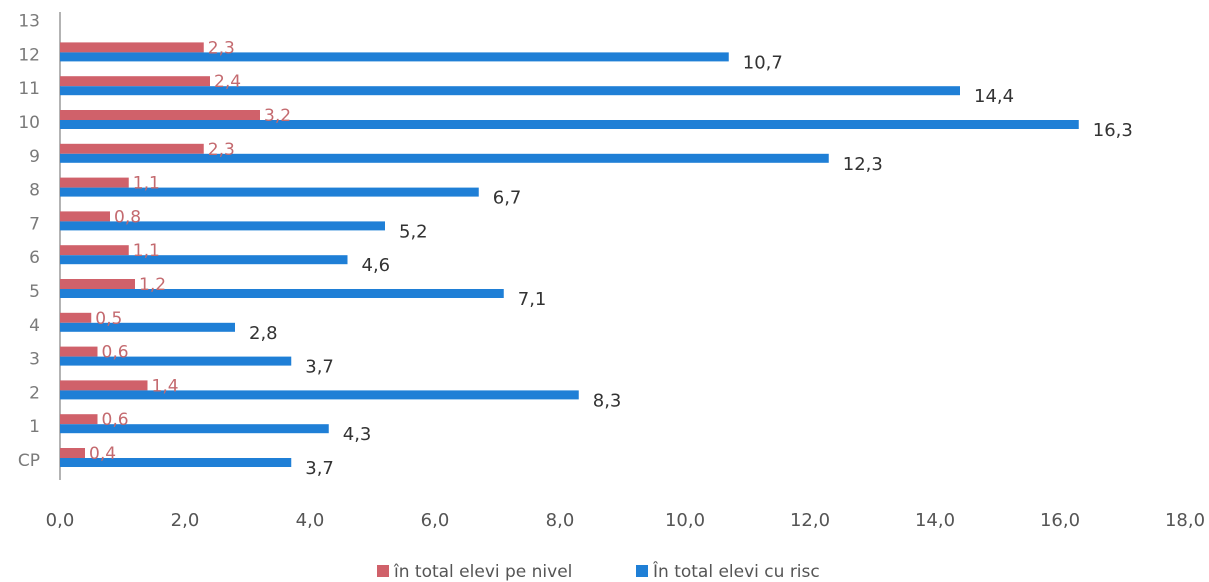 The image size is (1209, 582). I want to click on data-label-series-2: 4,3, so click(357, 434).